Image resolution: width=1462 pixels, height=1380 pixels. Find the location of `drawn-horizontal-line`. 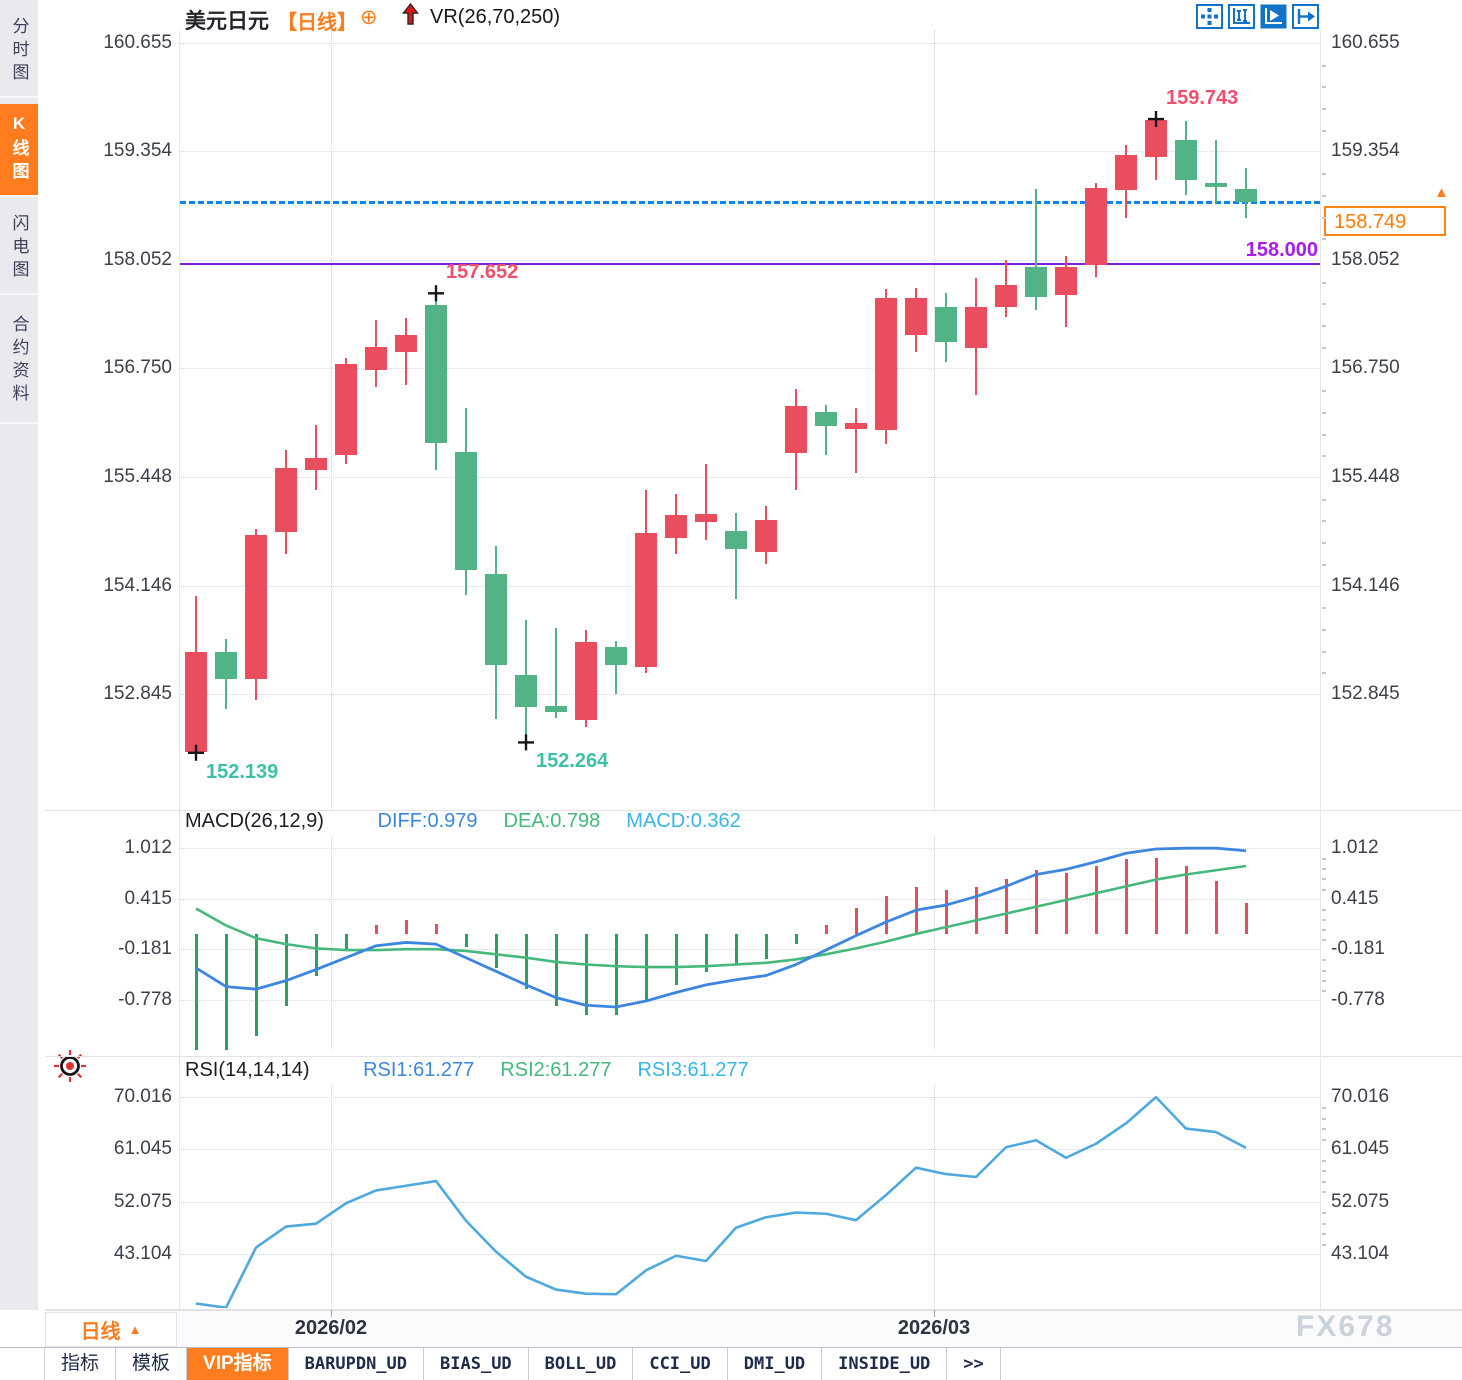

drawn-horizontal-line is located at coordinates (750, 264).